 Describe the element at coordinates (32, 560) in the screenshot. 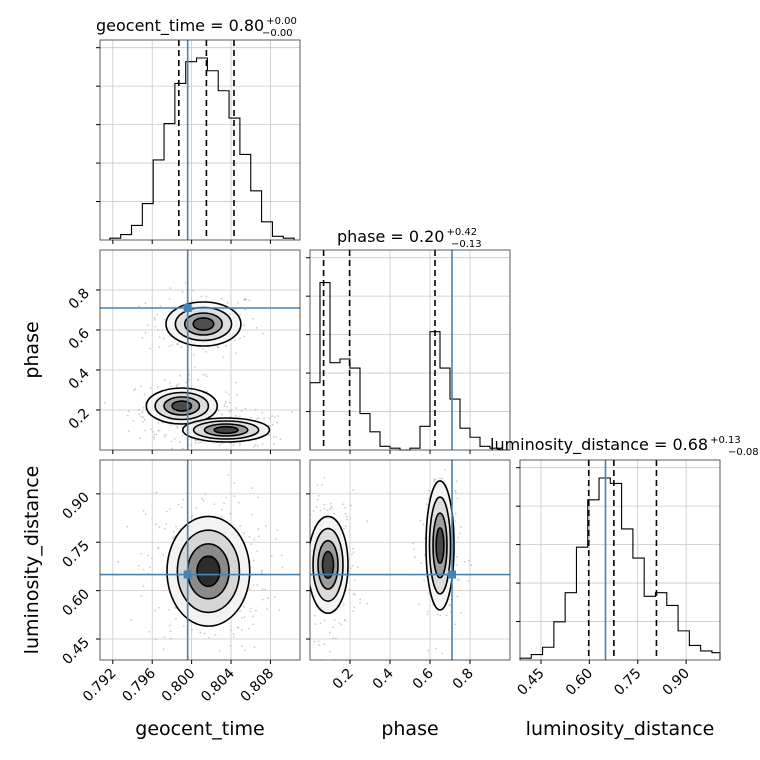

I see `y-axis-label-luminosity-distance: luminosity_distance` at that location.